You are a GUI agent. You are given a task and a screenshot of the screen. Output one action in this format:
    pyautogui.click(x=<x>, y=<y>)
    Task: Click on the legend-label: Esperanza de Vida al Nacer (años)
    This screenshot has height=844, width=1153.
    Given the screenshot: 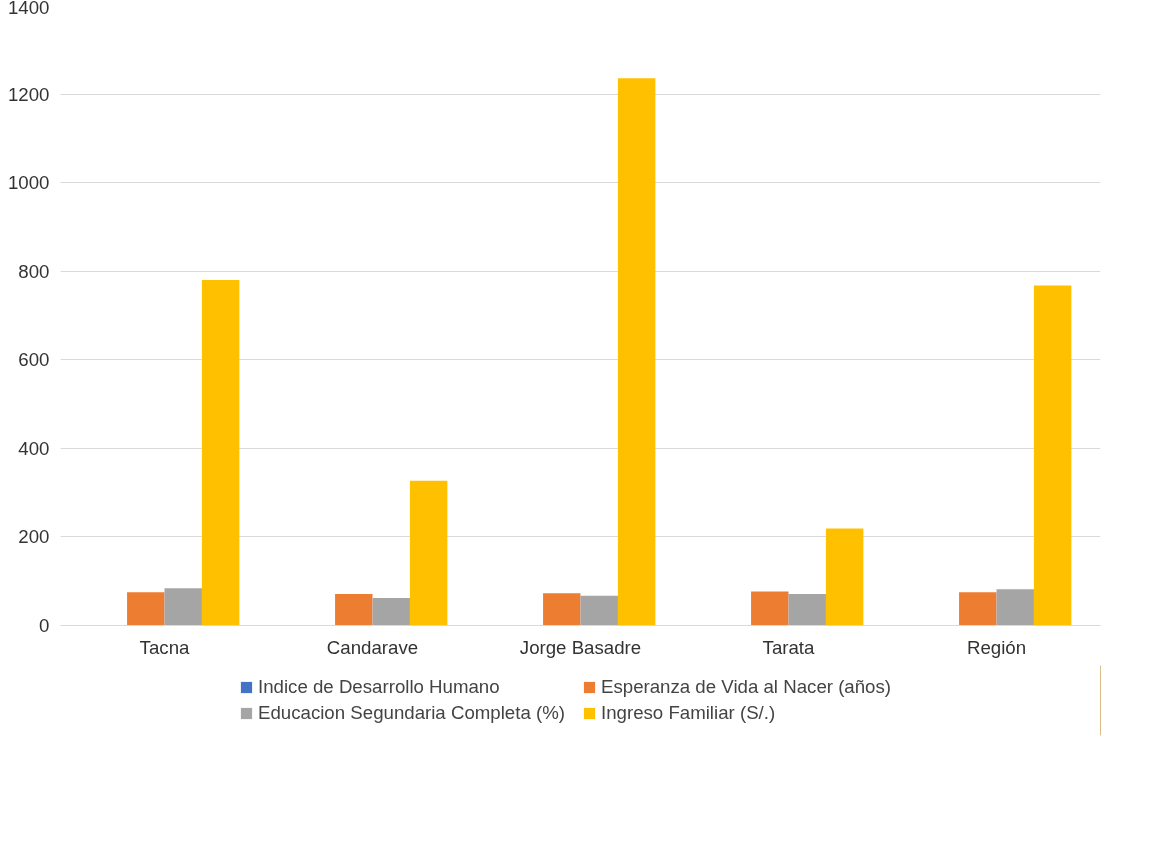 What is the action you would take?
    pyautogui.click(x=747, y=687)
    